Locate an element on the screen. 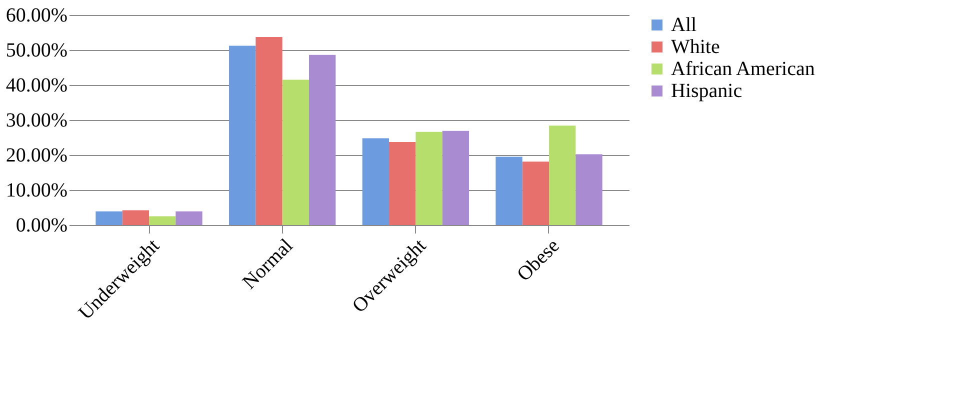  legend-label: Hispanic is located at coordinates (706, 91).